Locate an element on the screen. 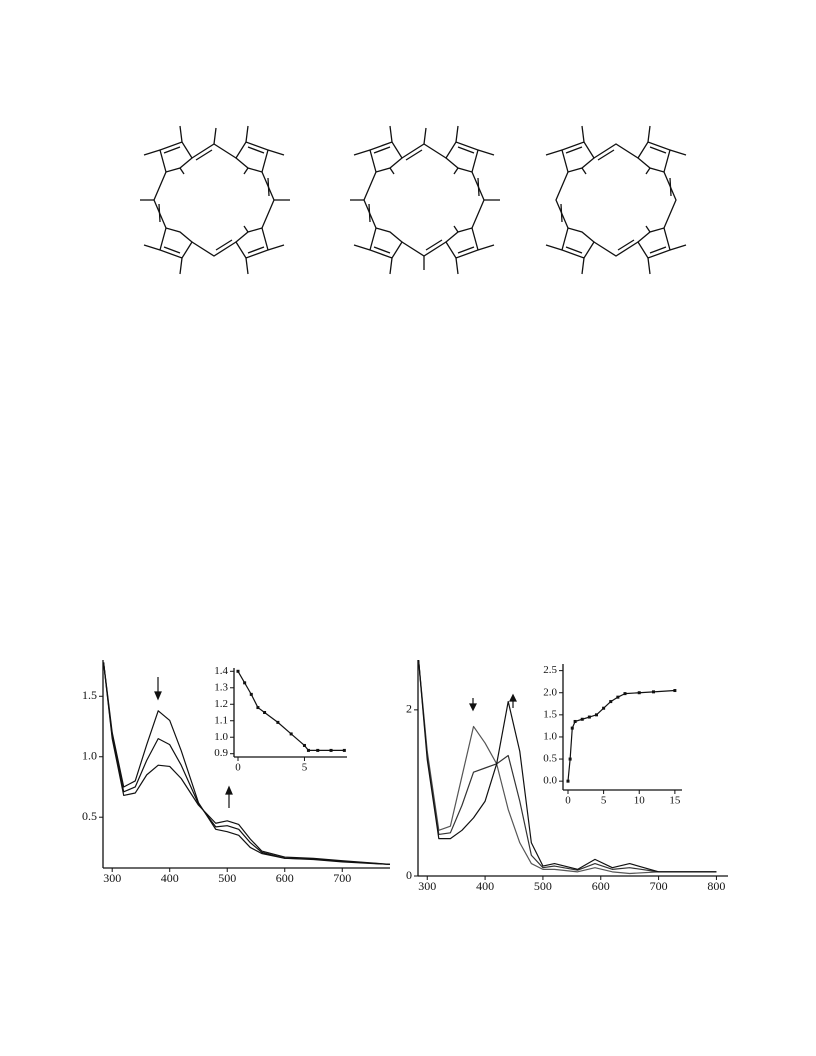 This screenshot has width=816, height=1056. y-tick-label: 1.4 is located at coordinates (221, 671).